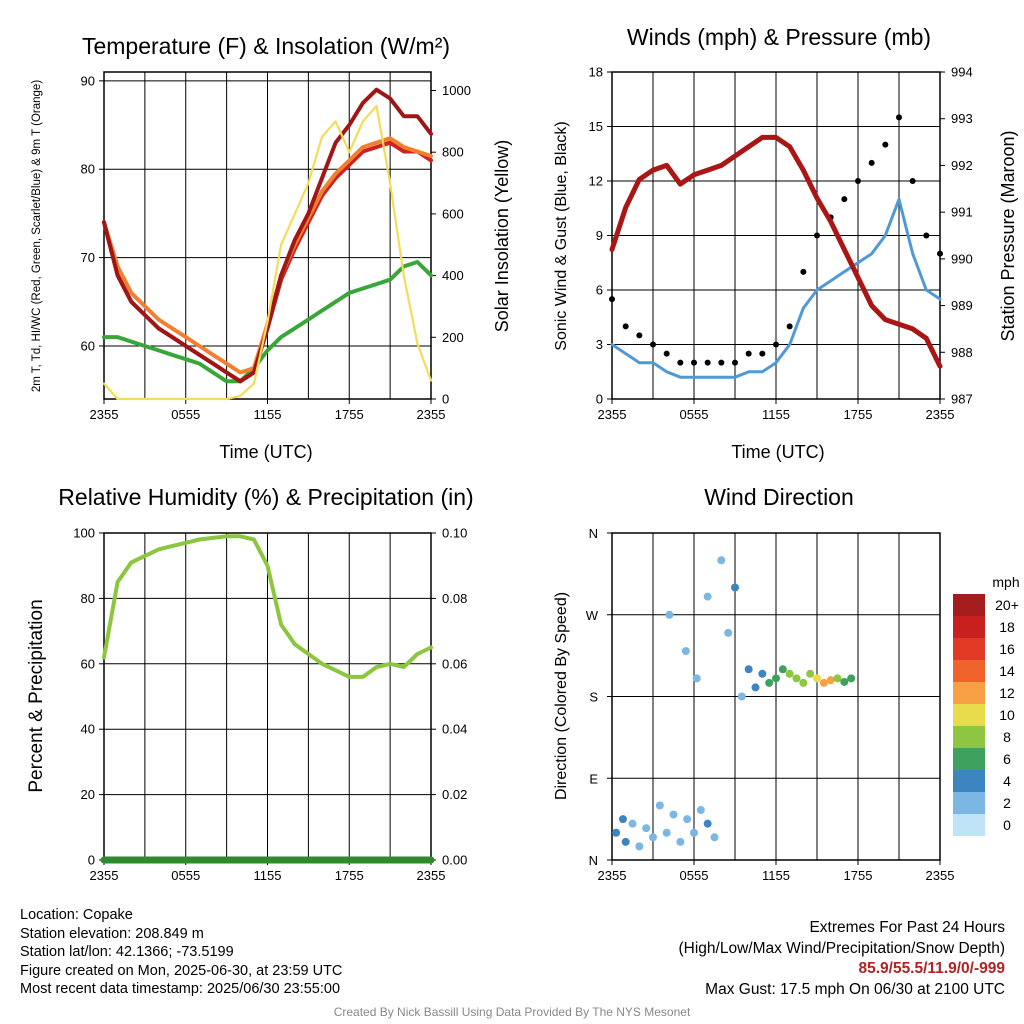 Image resolution: width=1024 pixels, height=1024 pixels. What do you see at coordinates (596, 72) in the screenshot?
I see `y-tick-label: 18` at bounding box center [596, 72].